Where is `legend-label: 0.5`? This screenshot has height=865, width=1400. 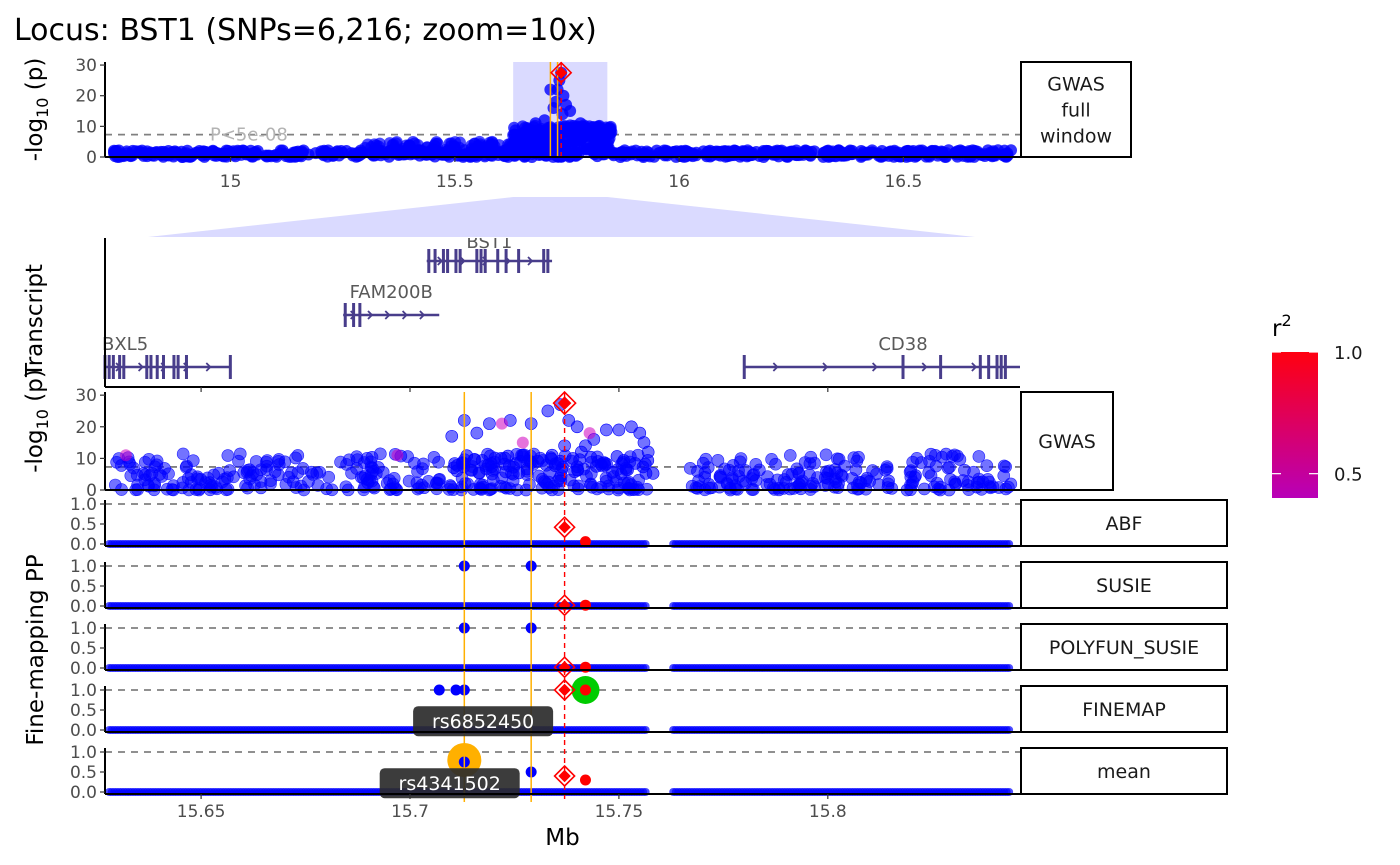
legend-label: 0.5 is located at coordinates (1348, 475).